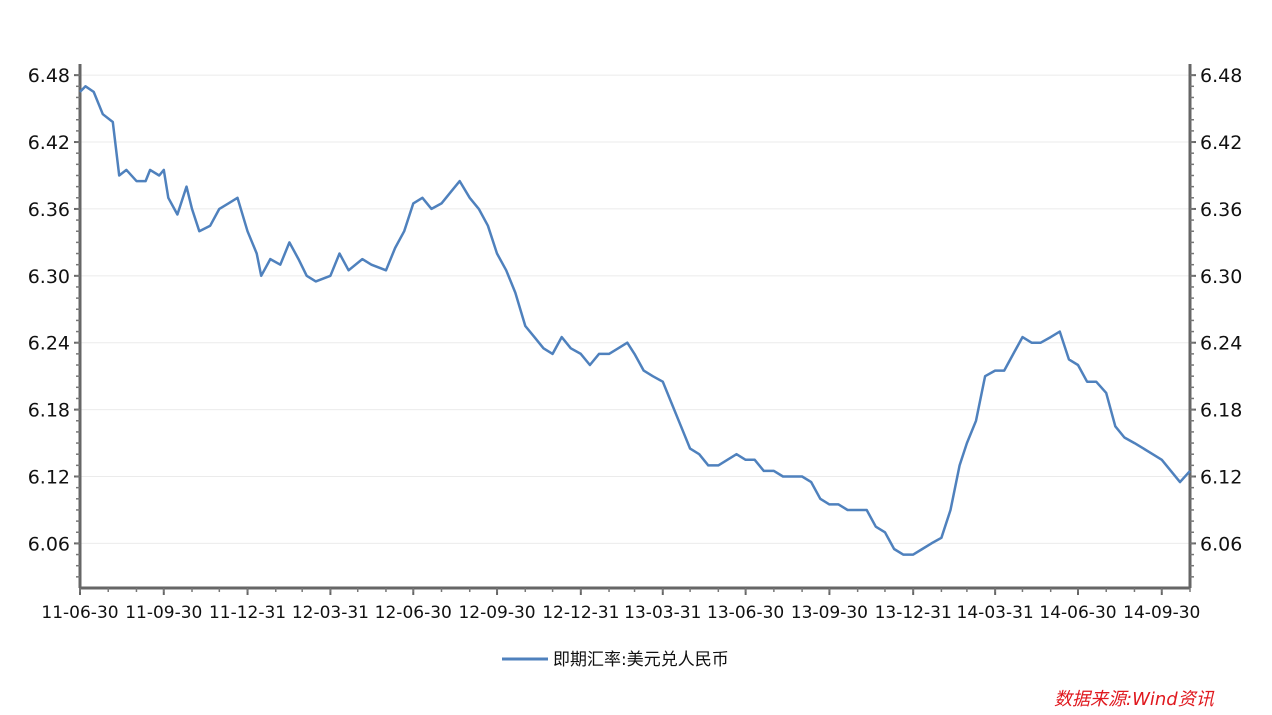 The image size is (1272, 715). Describe the element at coordinates (413, 613) in the screenshot. I see `x-tick-label: 12-06-30` at that location.